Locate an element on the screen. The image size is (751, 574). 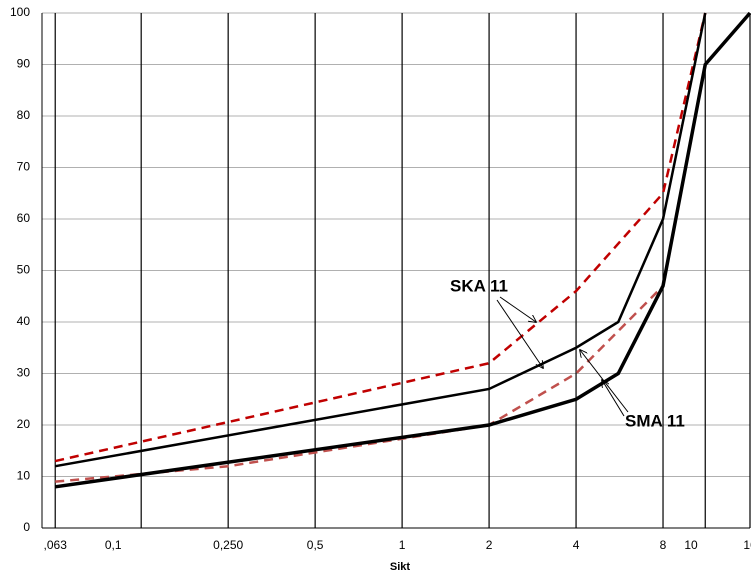
y-tick-label: 100 is located at coordinates (20, 12).